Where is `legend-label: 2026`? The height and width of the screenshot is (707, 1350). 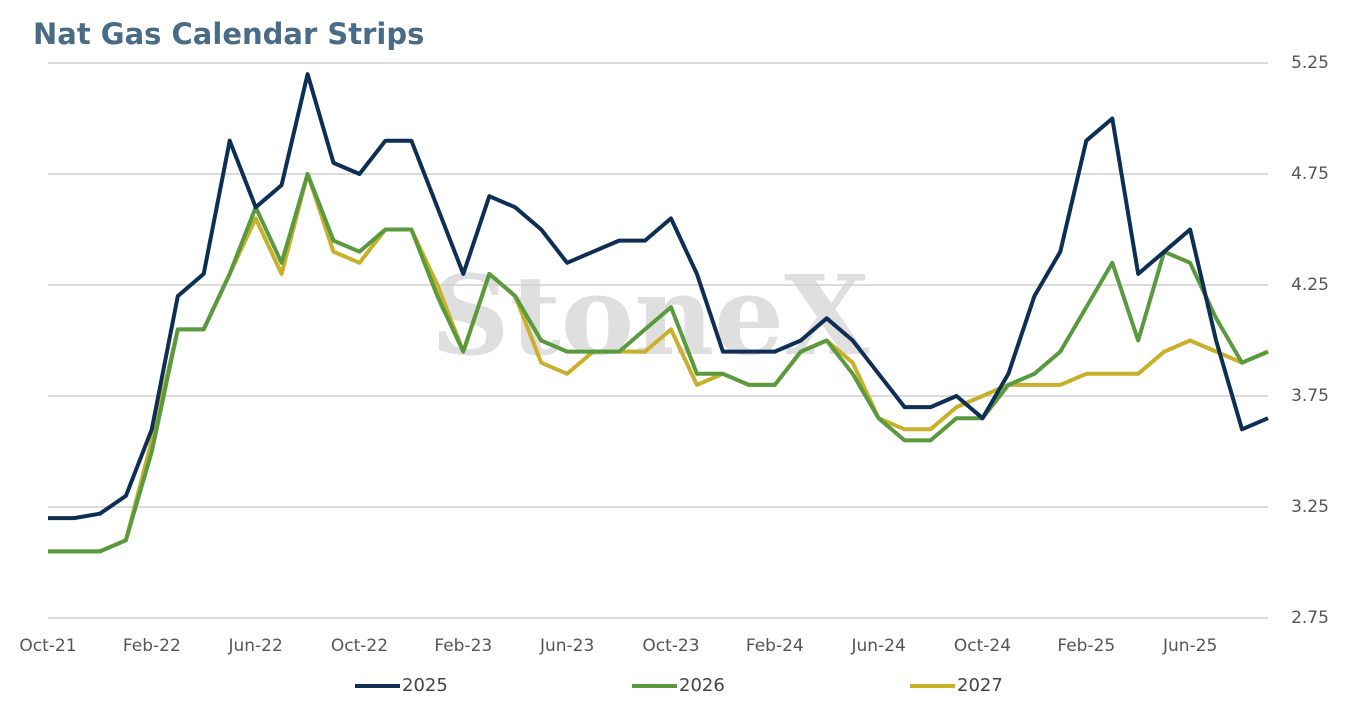 legend-label: 2026 is located at coordinates (702, 685).